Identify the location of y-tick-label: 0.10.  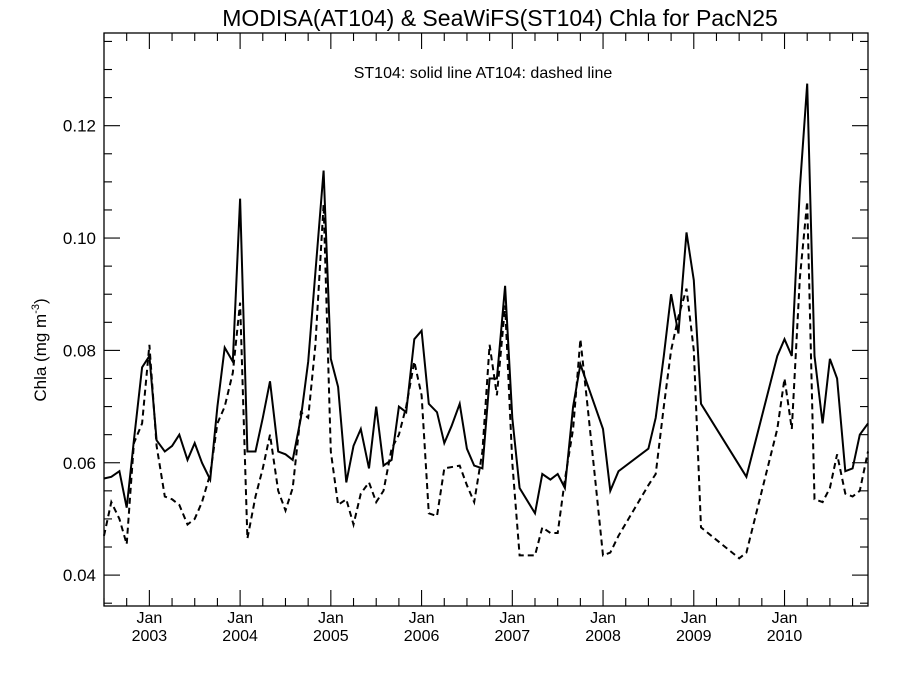
(79, 238).